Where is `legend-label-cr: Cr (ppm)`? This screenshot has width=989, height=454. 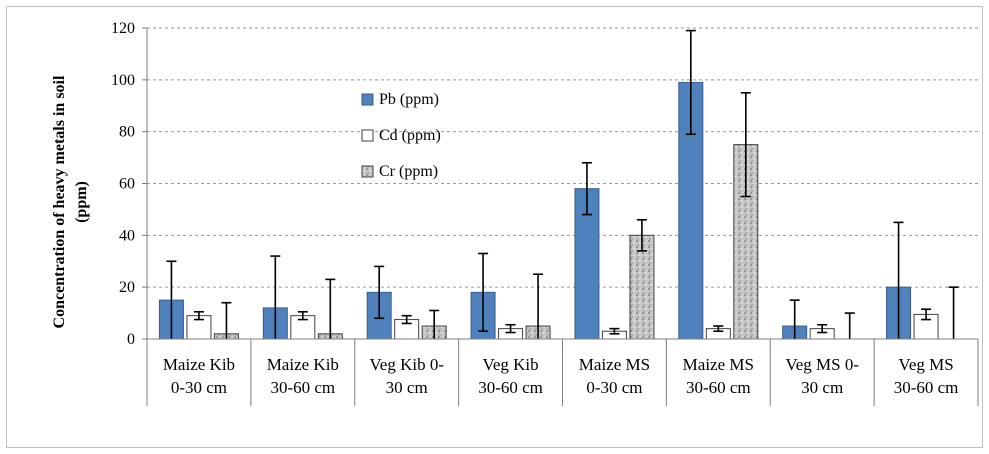 legend-label-cr: Cr (ppm) is located at coordinates (408, 171).